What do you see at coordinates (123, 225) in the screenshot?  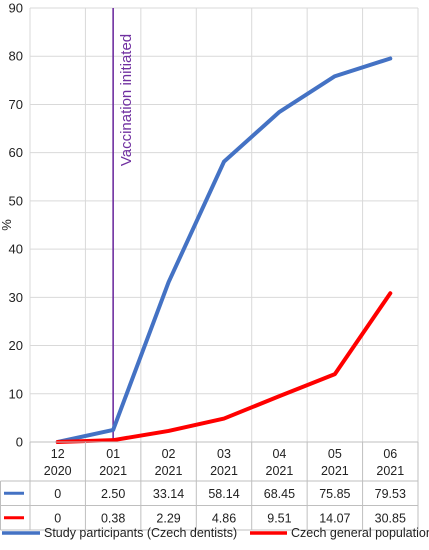 I see `annotation-layer: Vaccination initiated` at bounding box center [123, 225].